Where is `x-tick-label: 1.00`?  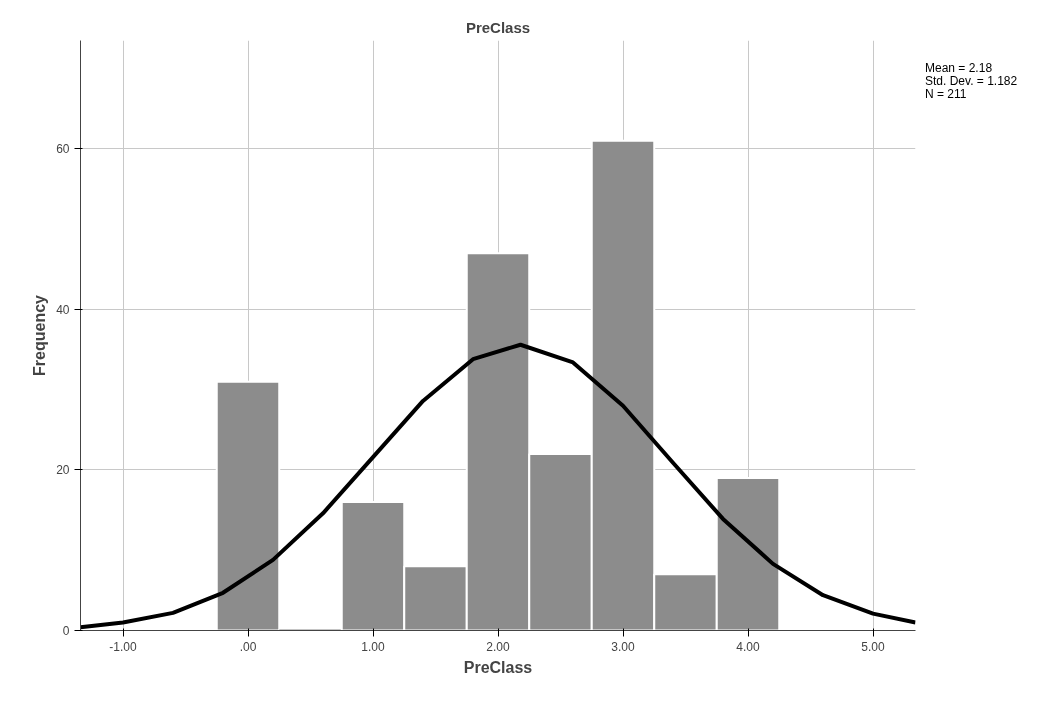 x-tick-label: 1.00 is located at coordinates (373, 646).